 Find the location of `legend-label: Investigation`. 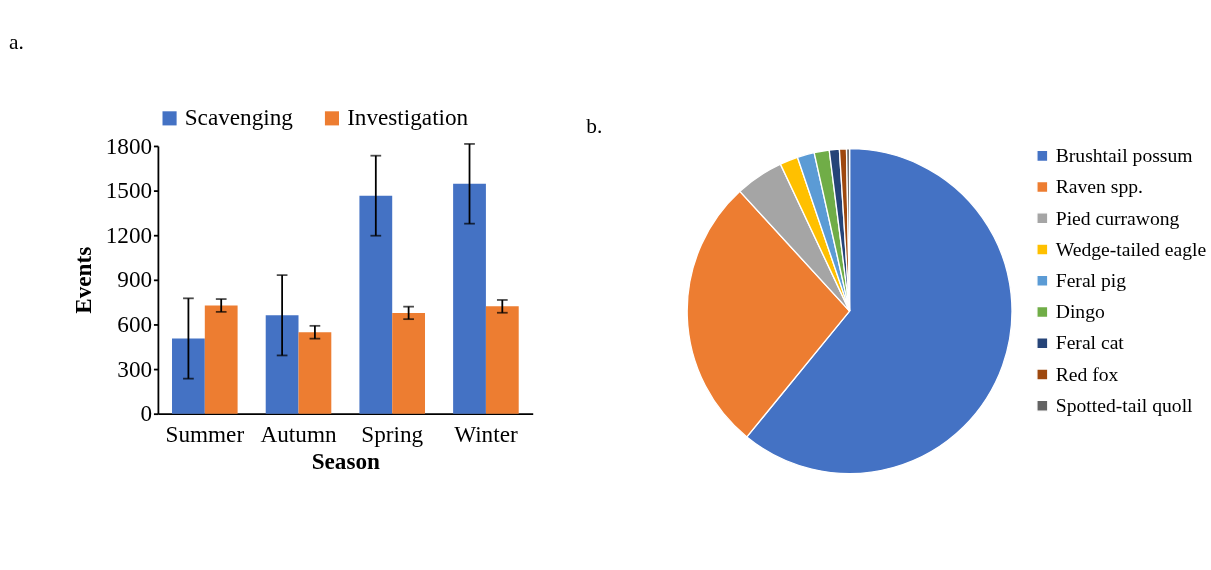

legend-label: Investigation is located at coordinates (408, 117).